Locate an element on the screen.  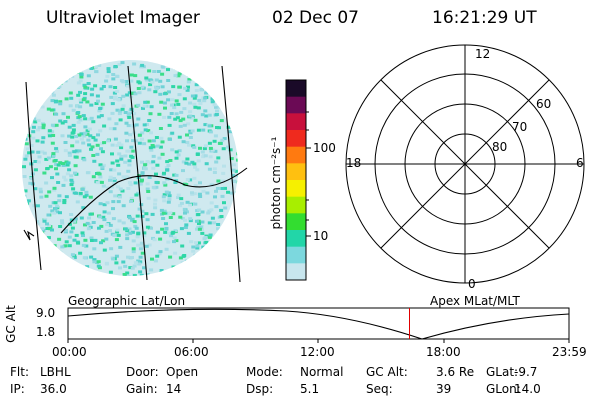
timeline-right-caption: Apex MLat/MLT is located at coordinates (475, 301).